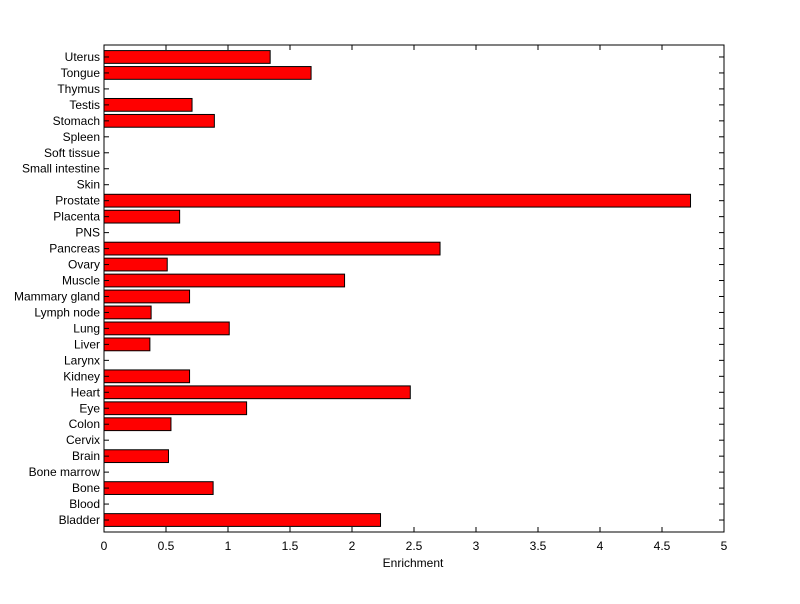 The width and height of the screenshot is (800, 604). I want to click on bar-stomach, so click(159, 120).